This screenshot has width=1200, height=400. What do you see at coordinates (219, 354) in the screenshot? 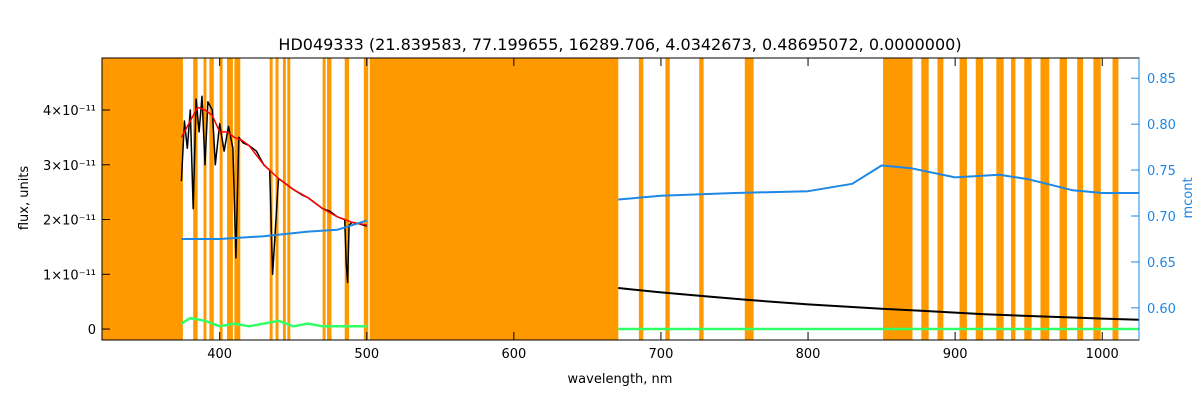
I see `x-tick-label: 400` at bounding box center [219, 354].